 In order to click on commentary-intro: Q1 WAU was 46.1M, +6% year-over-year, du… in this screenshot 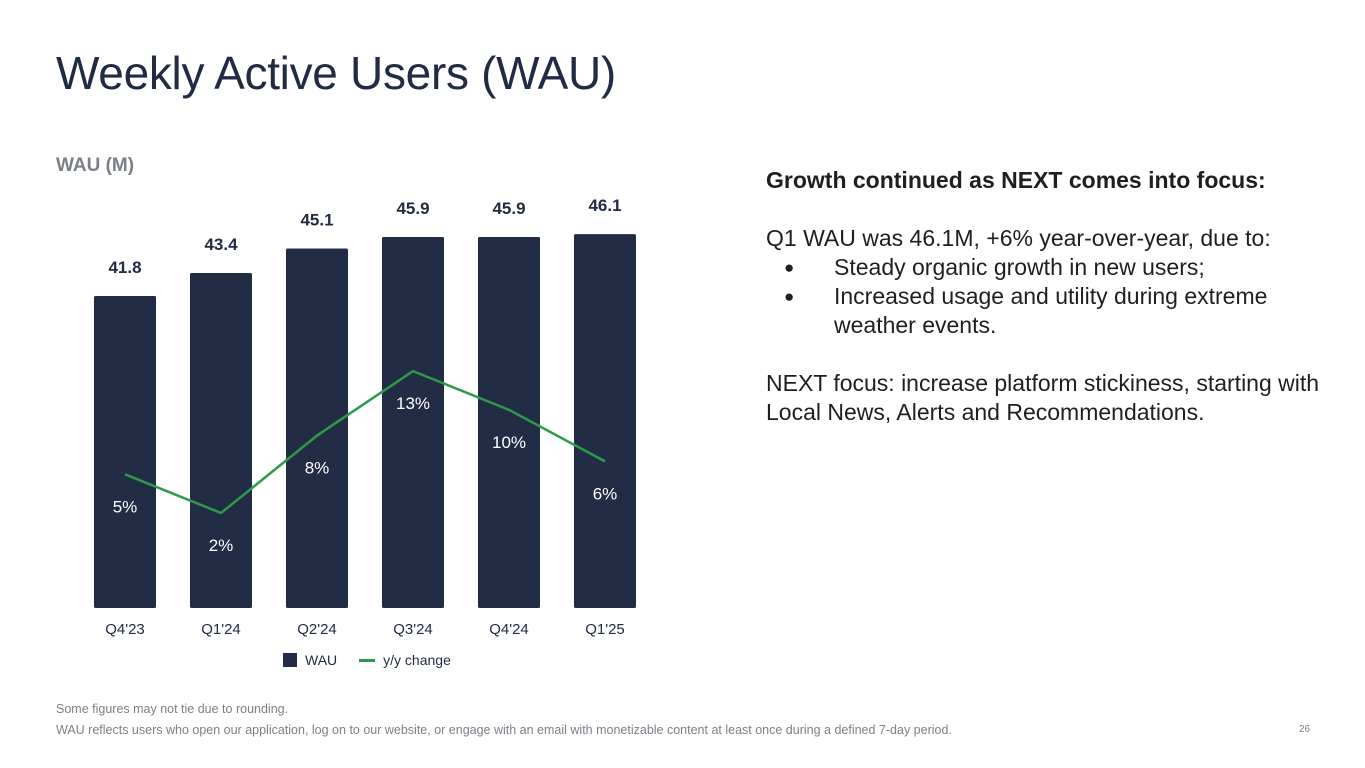, I will do `click(1018, 238)`.